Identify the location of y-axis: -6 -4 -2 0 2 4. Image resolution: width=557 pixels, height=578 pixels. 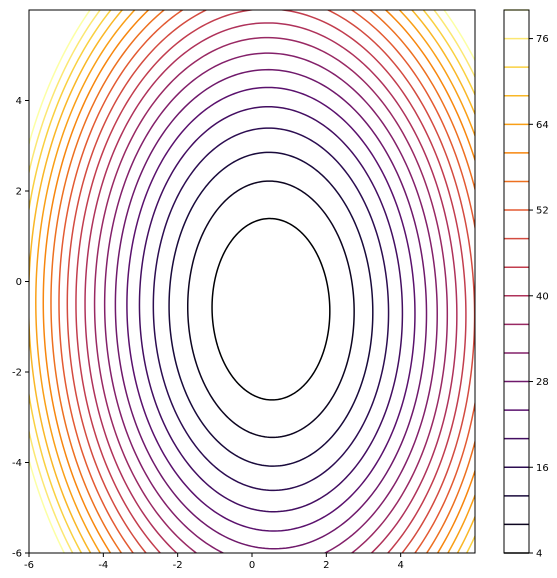
(20, 328).